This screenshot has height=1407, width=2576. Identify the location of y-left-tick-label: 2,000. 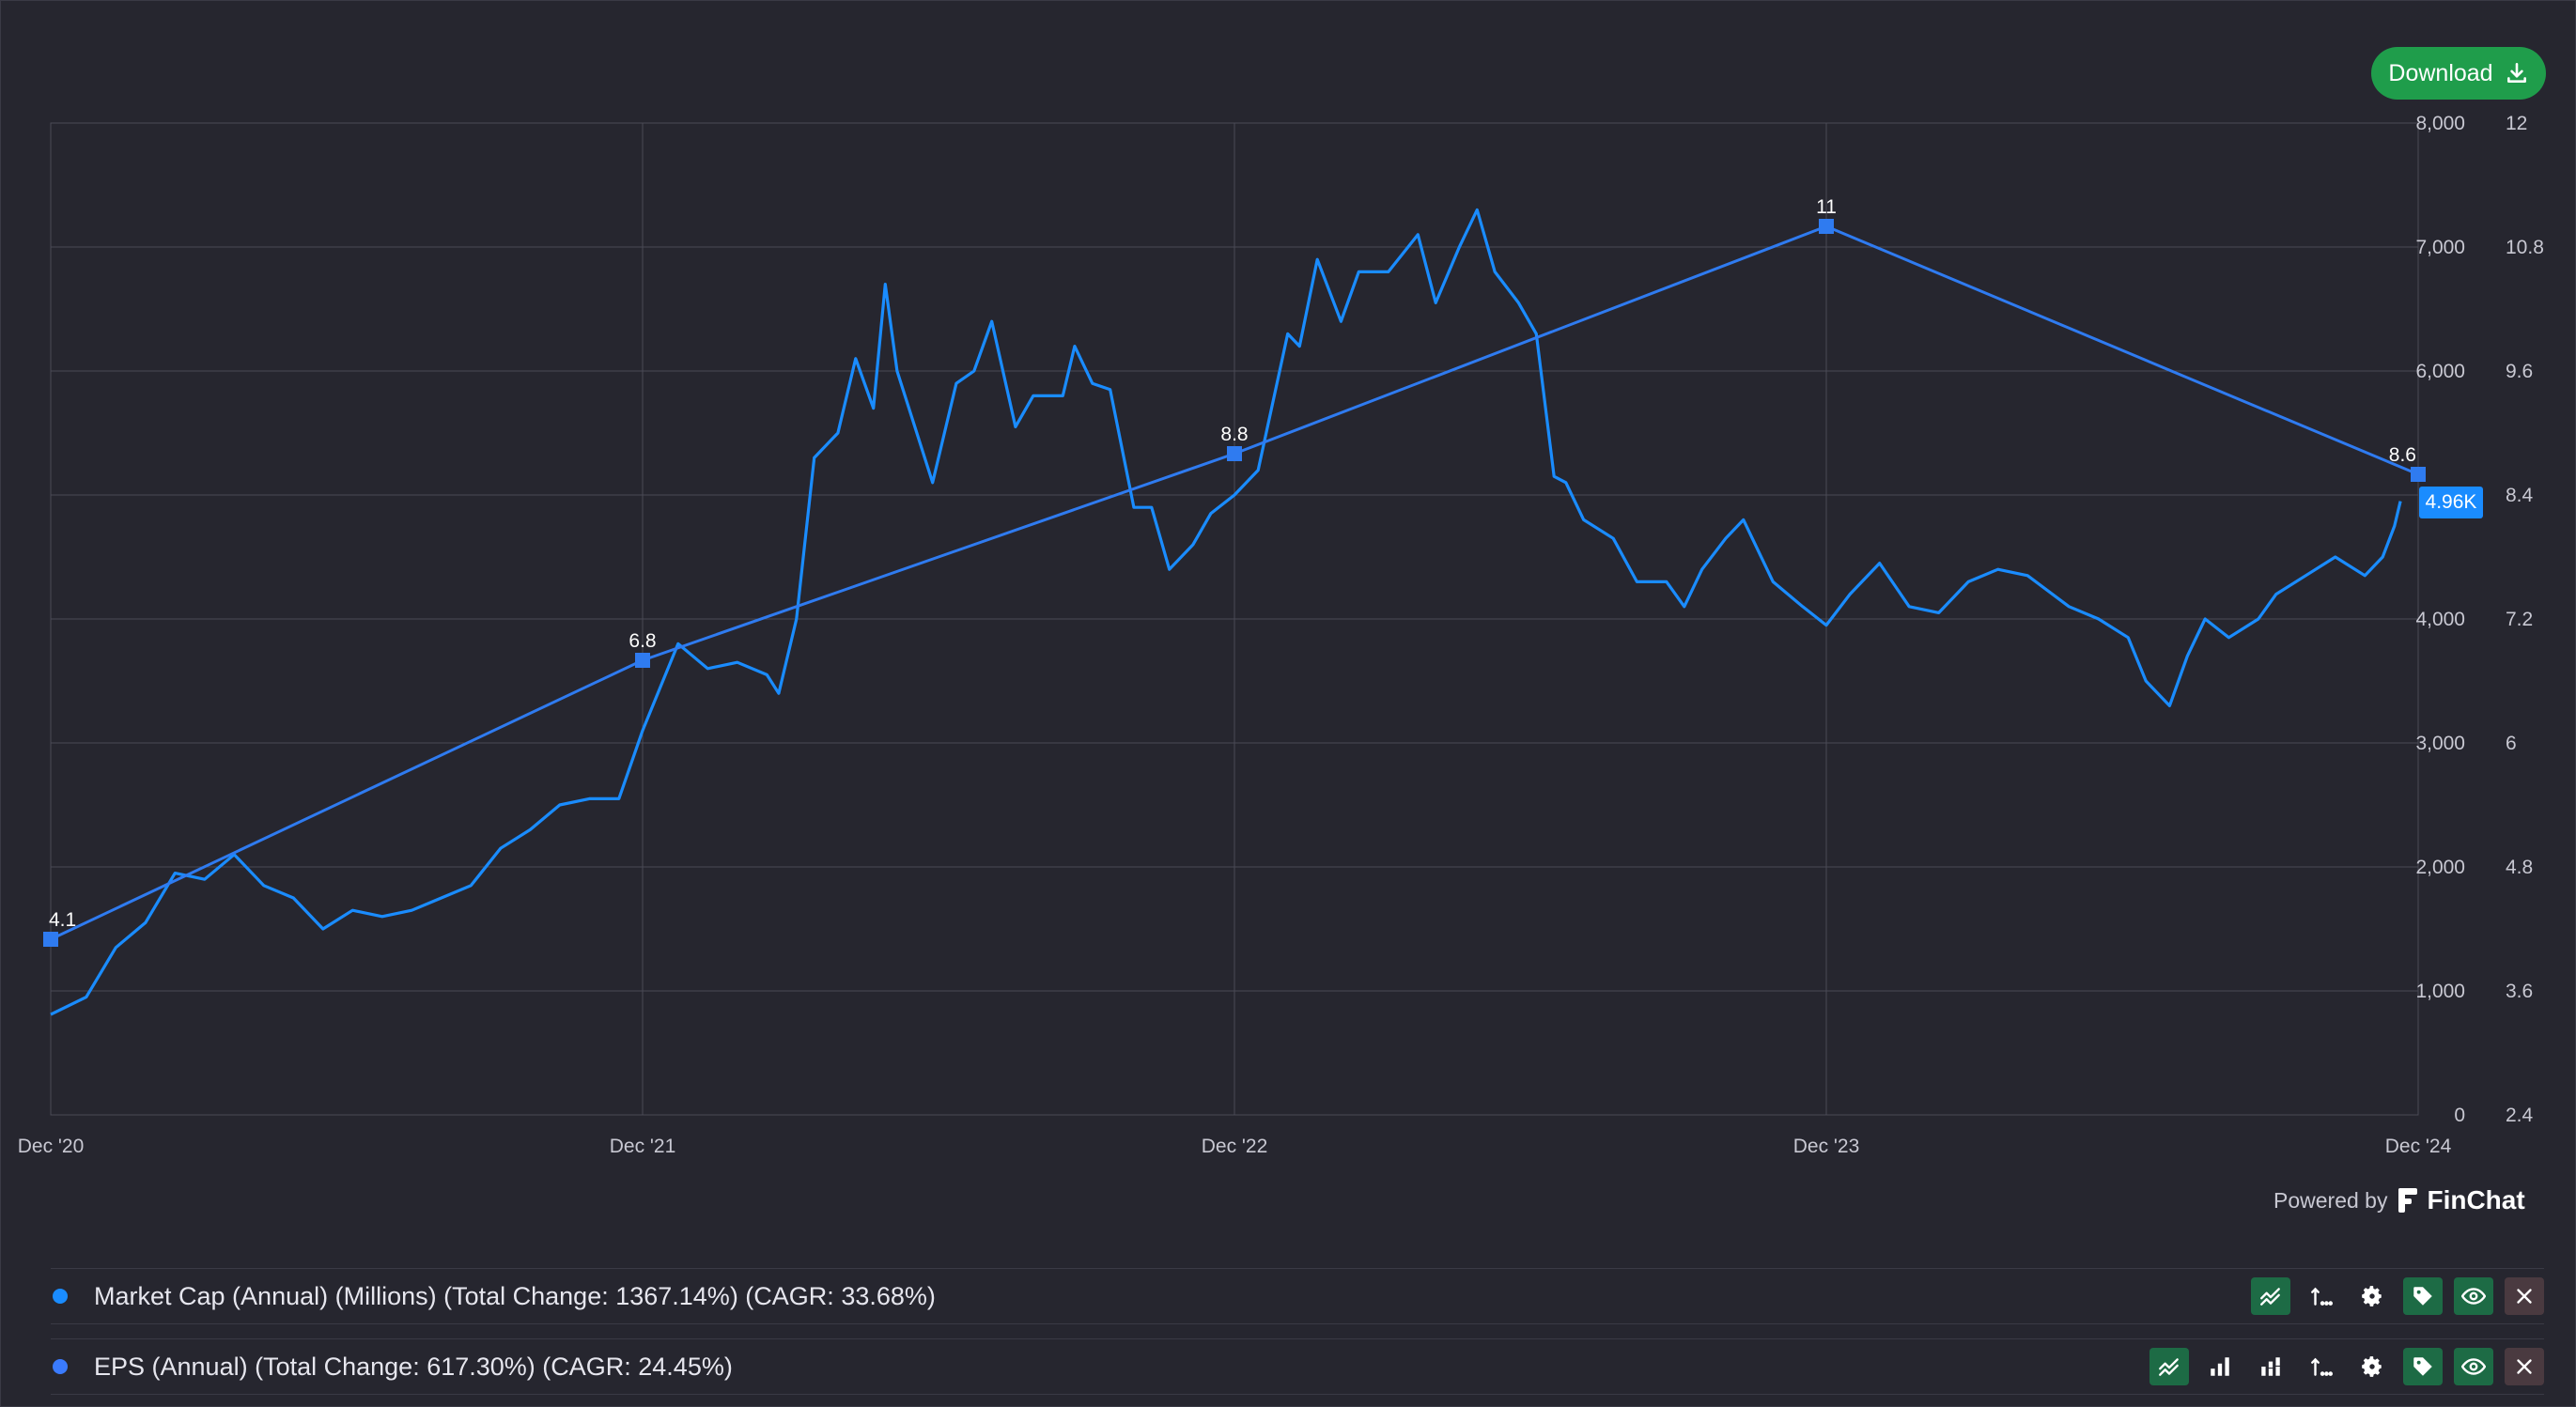
(2440, 868).